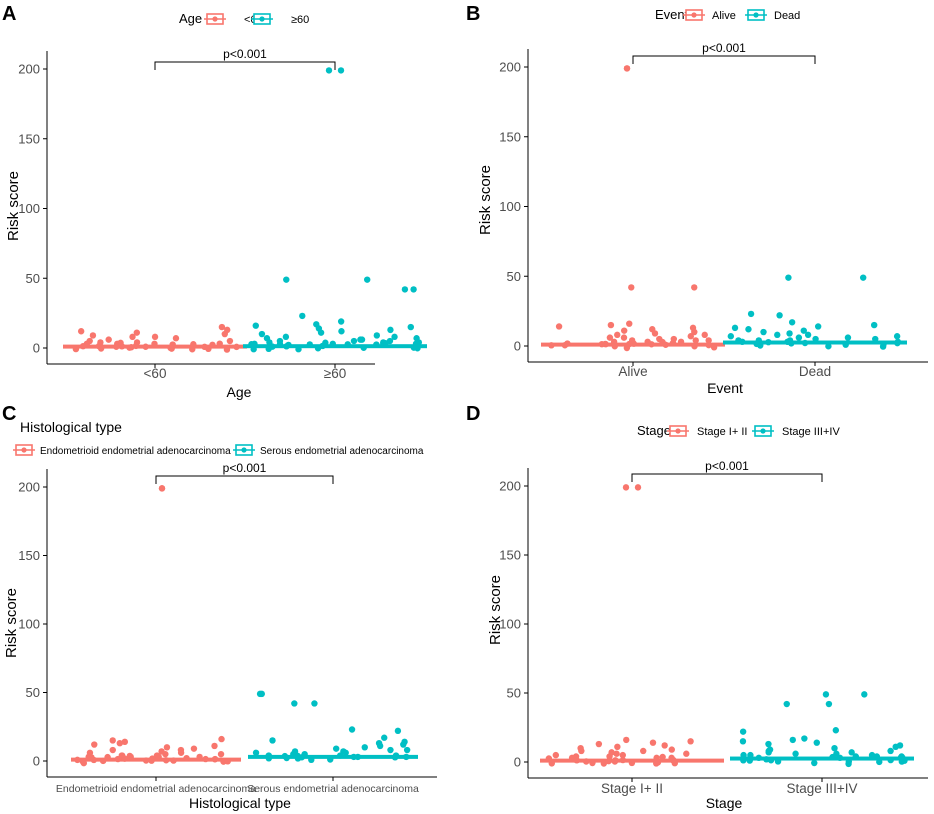 This screenshot has height=814, width=934. Describe the element at coordinates (632, 788) in the screenshot. I see `x-tick-label: Stage I+ II` at that location.